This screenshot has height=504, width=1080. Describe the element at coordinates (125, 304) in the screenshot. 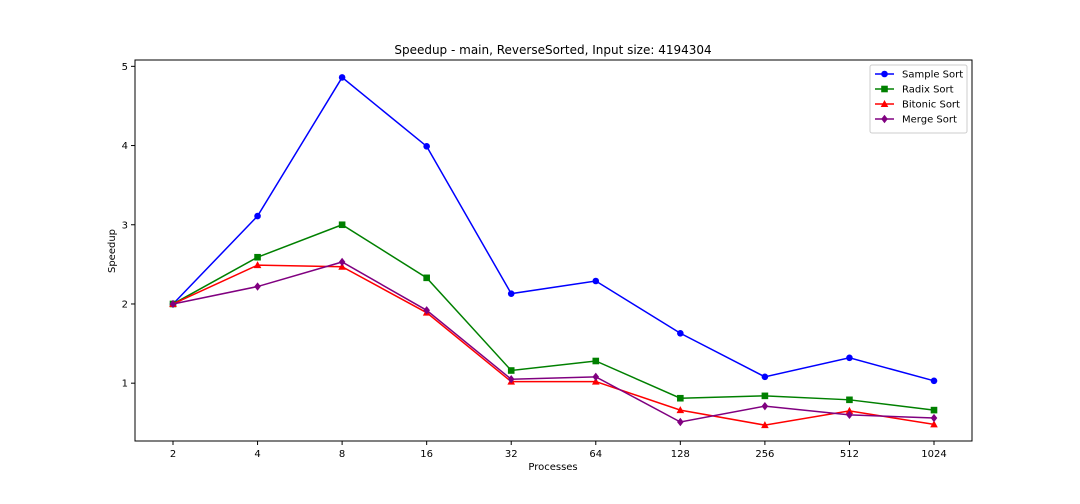

I see `y-tick-label: 2` at that location.